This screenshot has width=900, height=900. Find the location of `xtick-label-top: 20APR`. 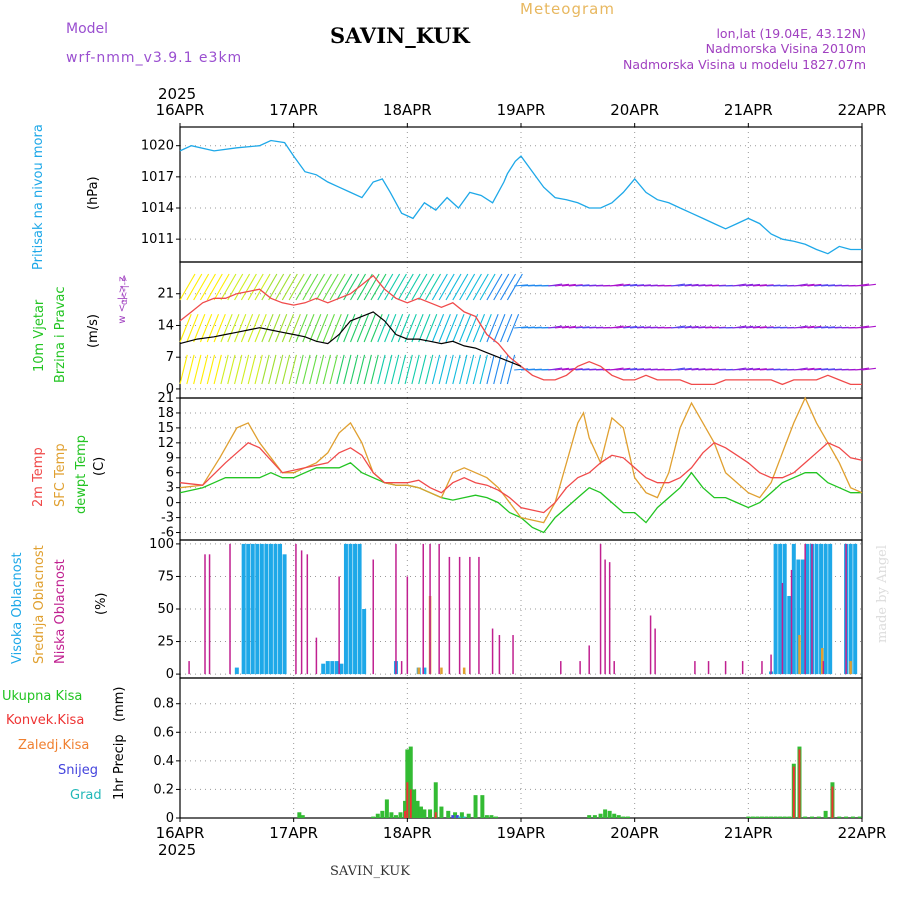

xtick-label-top: 20APR is located at coordinates (634, 110).